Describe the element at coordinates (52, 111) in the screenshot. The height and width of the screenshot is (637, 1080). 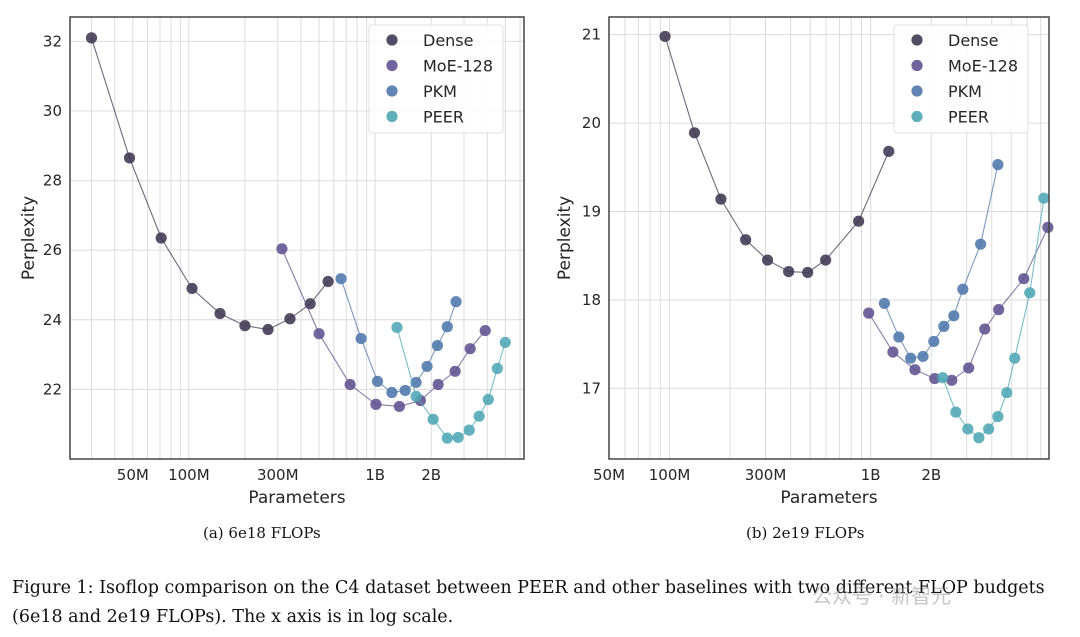
I see `y-tick-label: 30` at that location.